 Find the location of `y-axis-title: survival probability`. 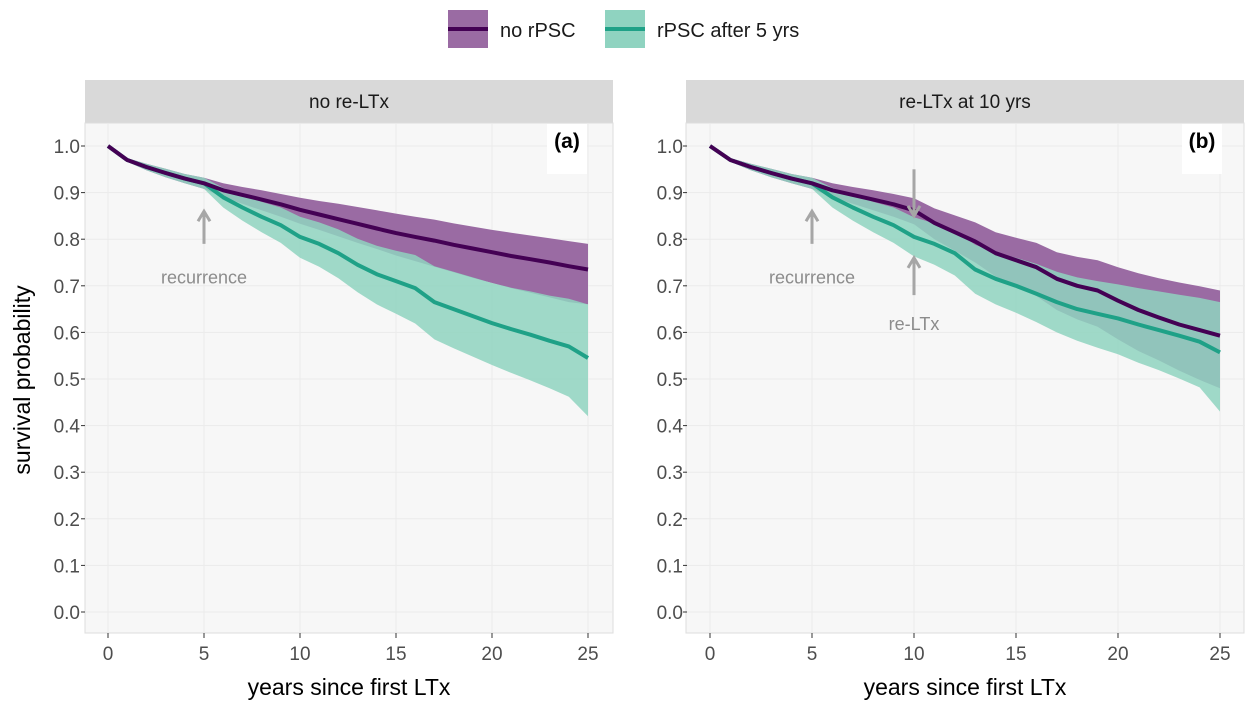

y-axis-title: survival probability is located at coordinates (22, 380).